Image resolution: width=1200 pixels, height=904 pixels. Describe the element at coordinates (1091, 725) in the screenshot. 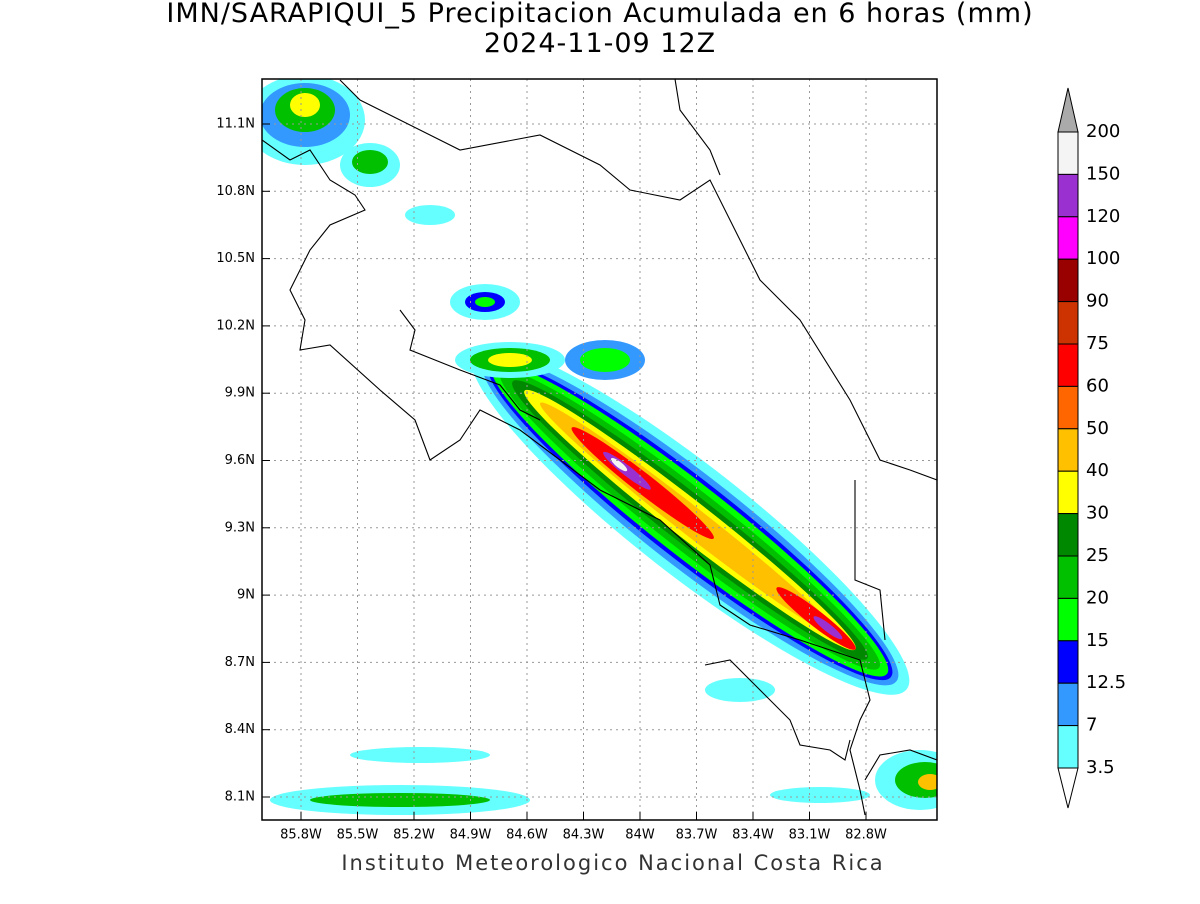

I see `colorbar-label: 7` at that location.